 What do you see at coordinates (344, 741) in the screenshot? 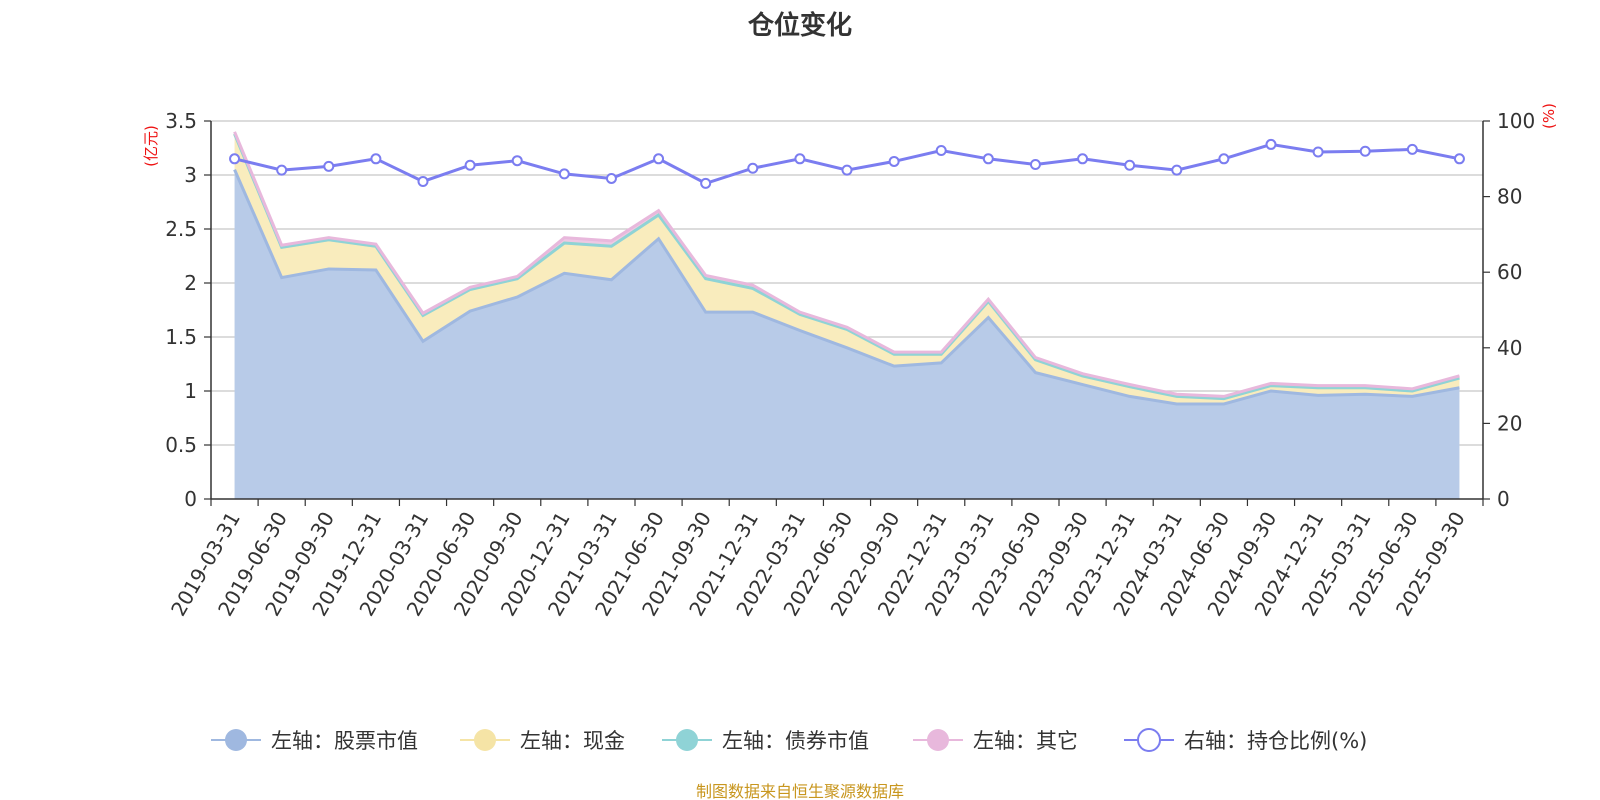
I see `legend-label-0: 左轴：股票市值` at bounding box center [344, 741].